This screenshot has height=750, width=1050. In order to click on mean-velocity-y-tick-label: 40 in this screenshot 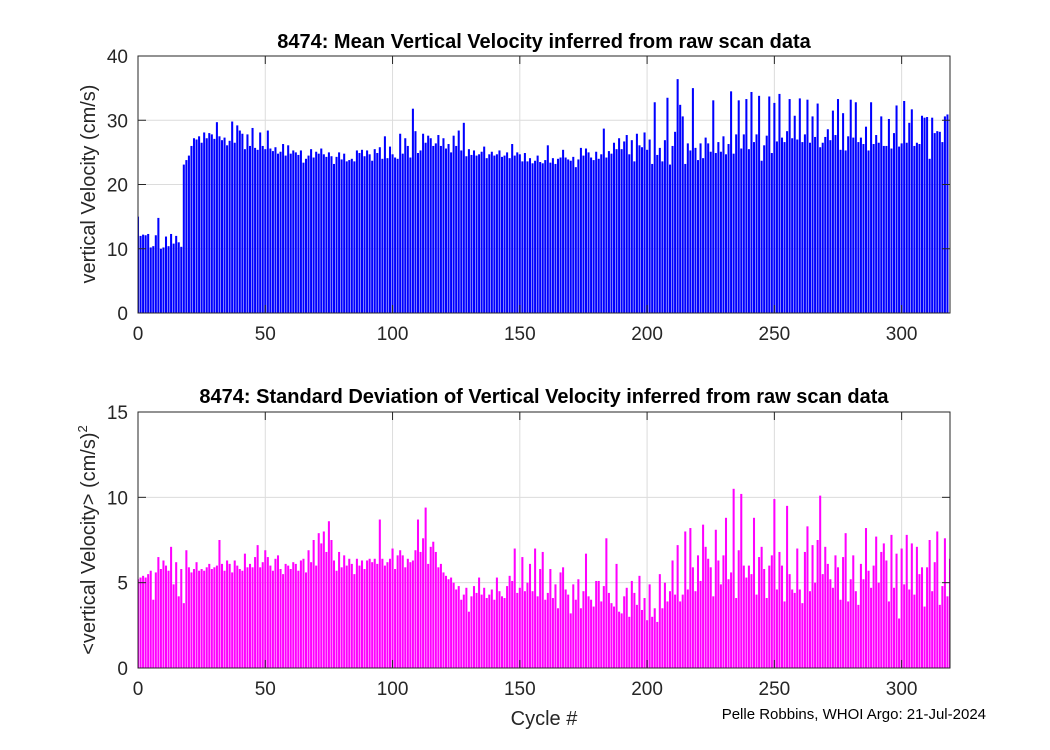, I will do `click(117, 57)`.